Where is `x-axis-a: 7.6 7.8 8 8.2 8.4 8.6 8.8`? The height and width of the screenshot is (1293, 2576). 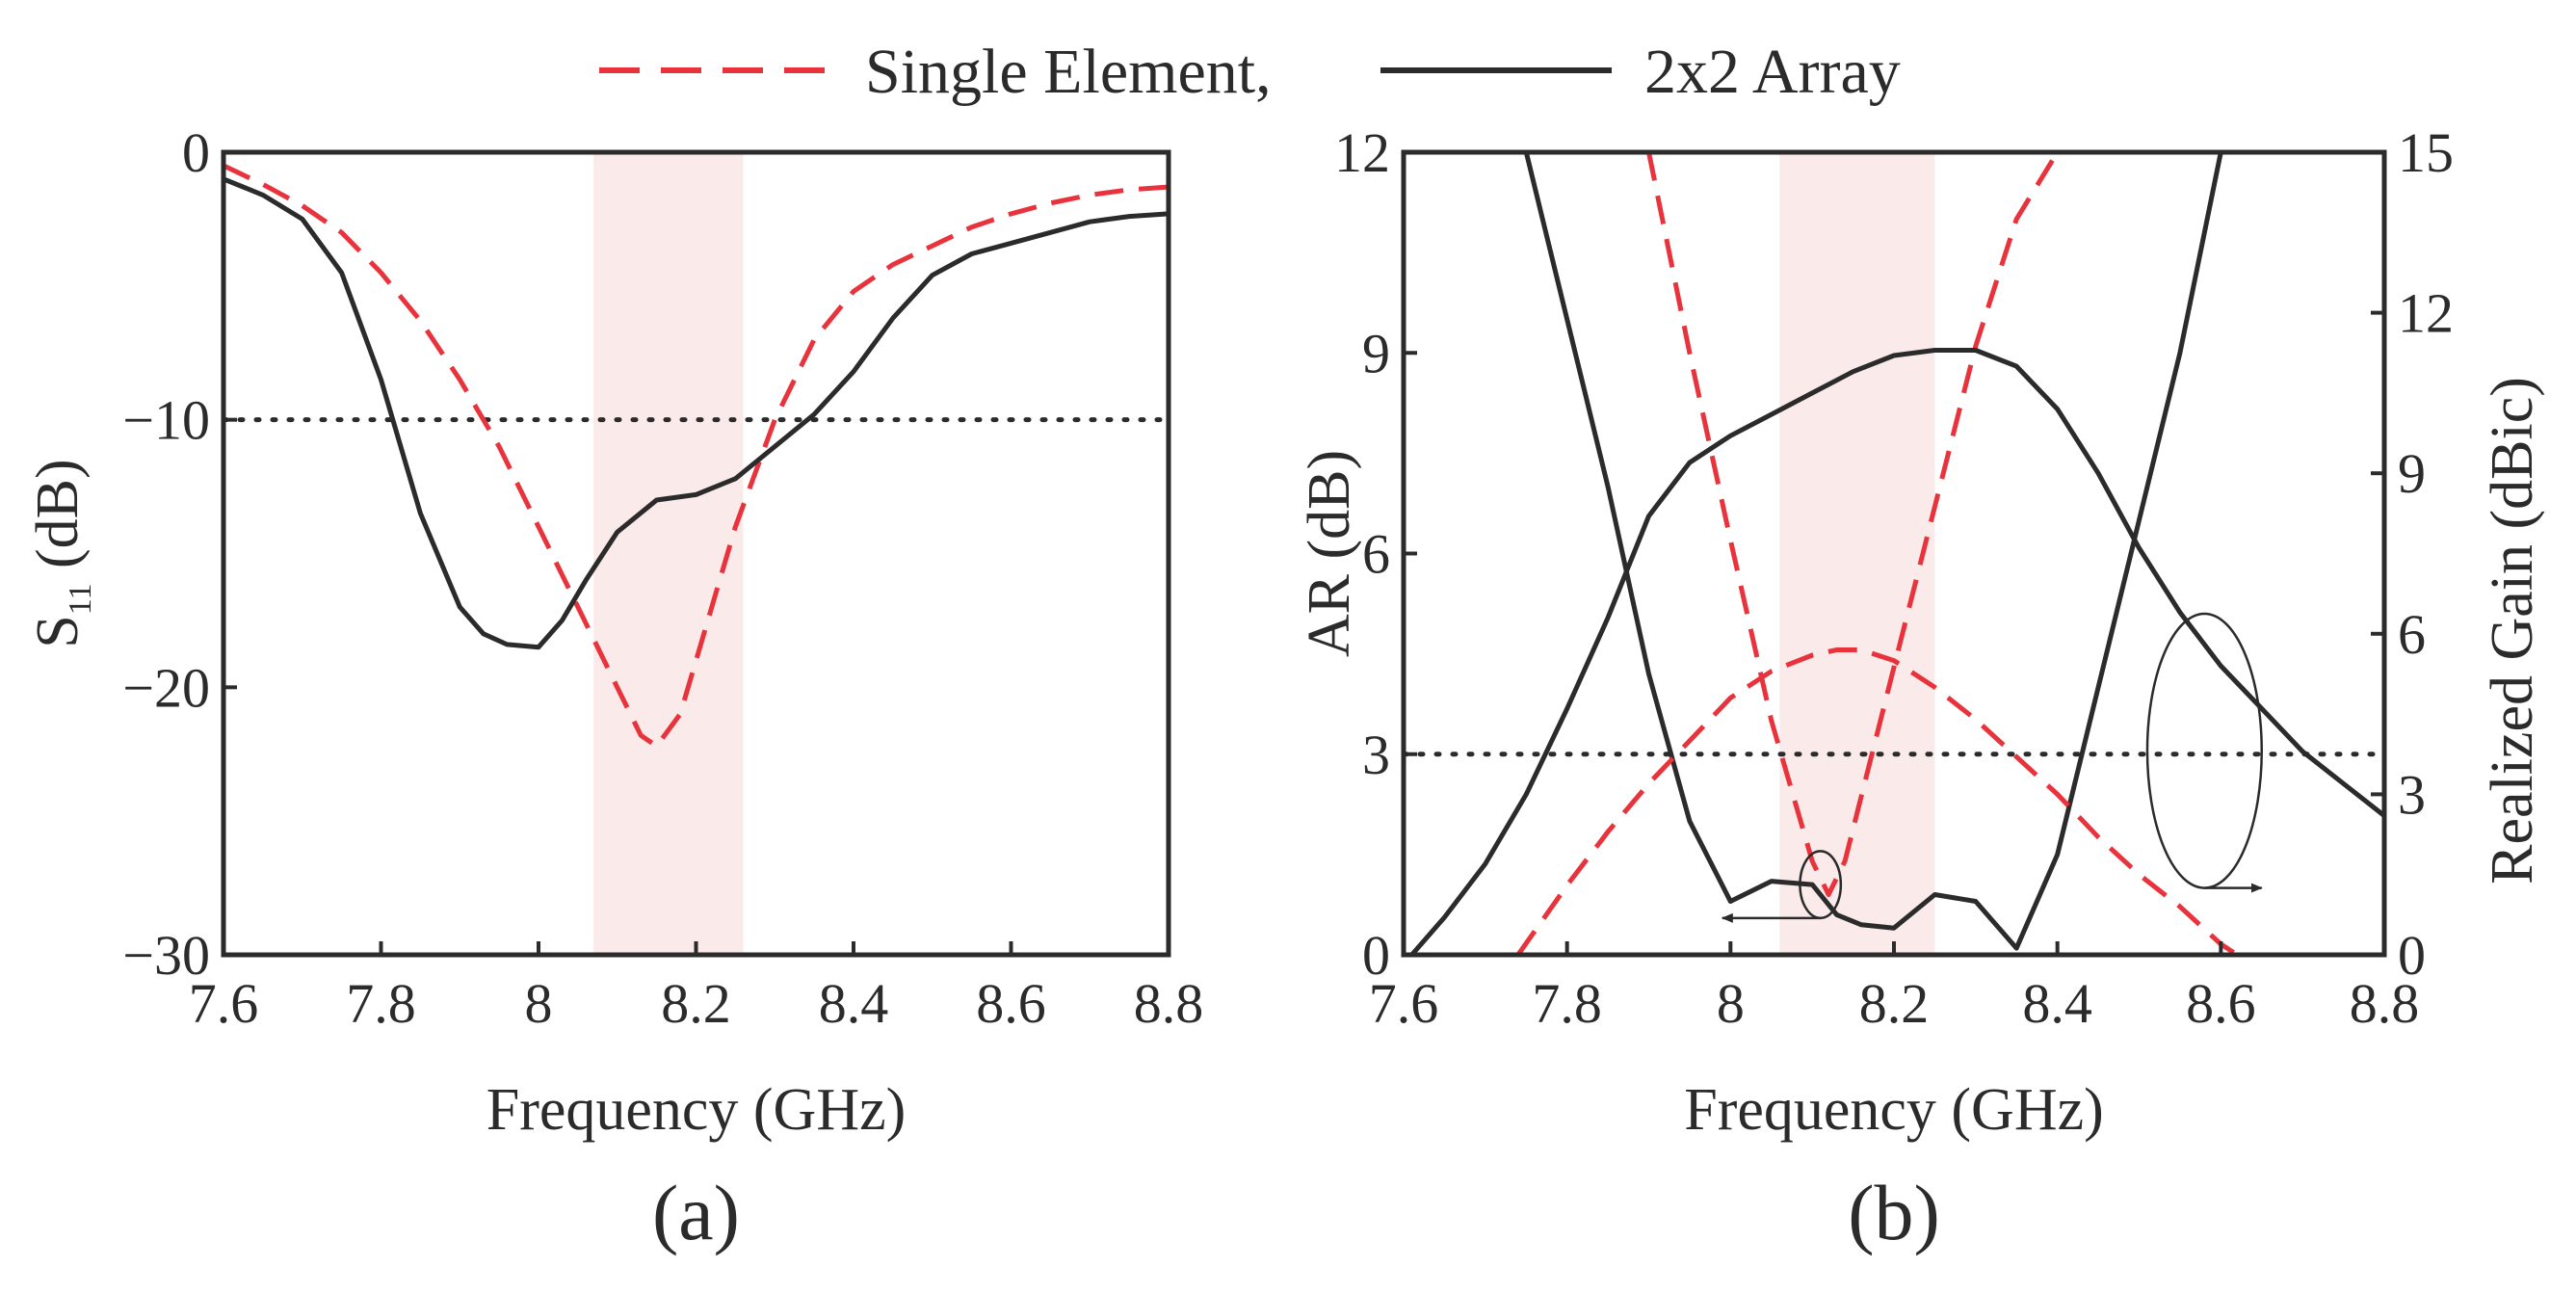
x-axis-a: 7.6 7.8 8 8.2 8.4 8.6 8.8 is located at coordinates (697, 988).